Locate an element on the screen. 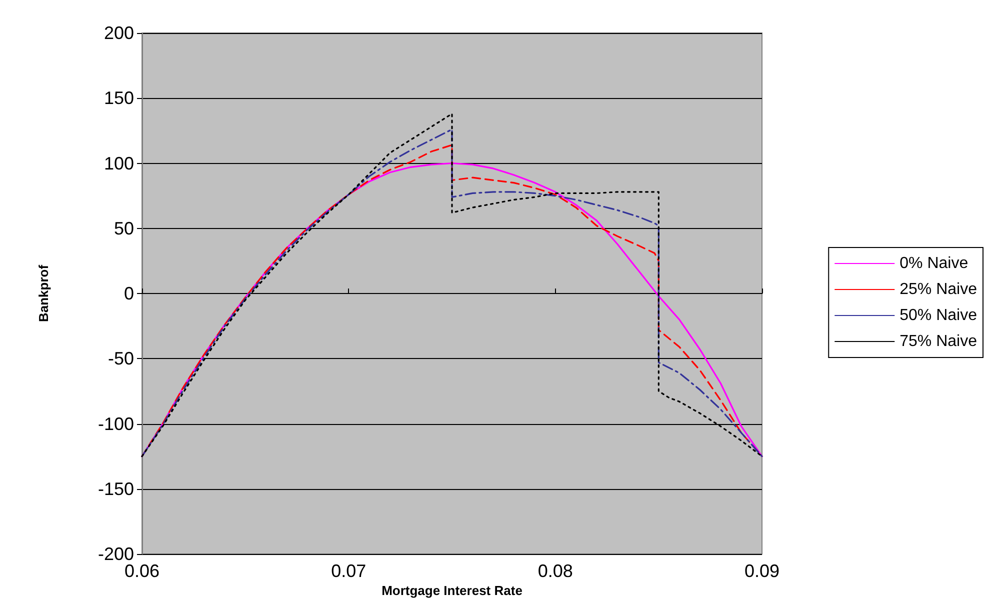 This screenshot has width=985, height=605. y-tick-label: -50 is located at coordinates (121, 358).